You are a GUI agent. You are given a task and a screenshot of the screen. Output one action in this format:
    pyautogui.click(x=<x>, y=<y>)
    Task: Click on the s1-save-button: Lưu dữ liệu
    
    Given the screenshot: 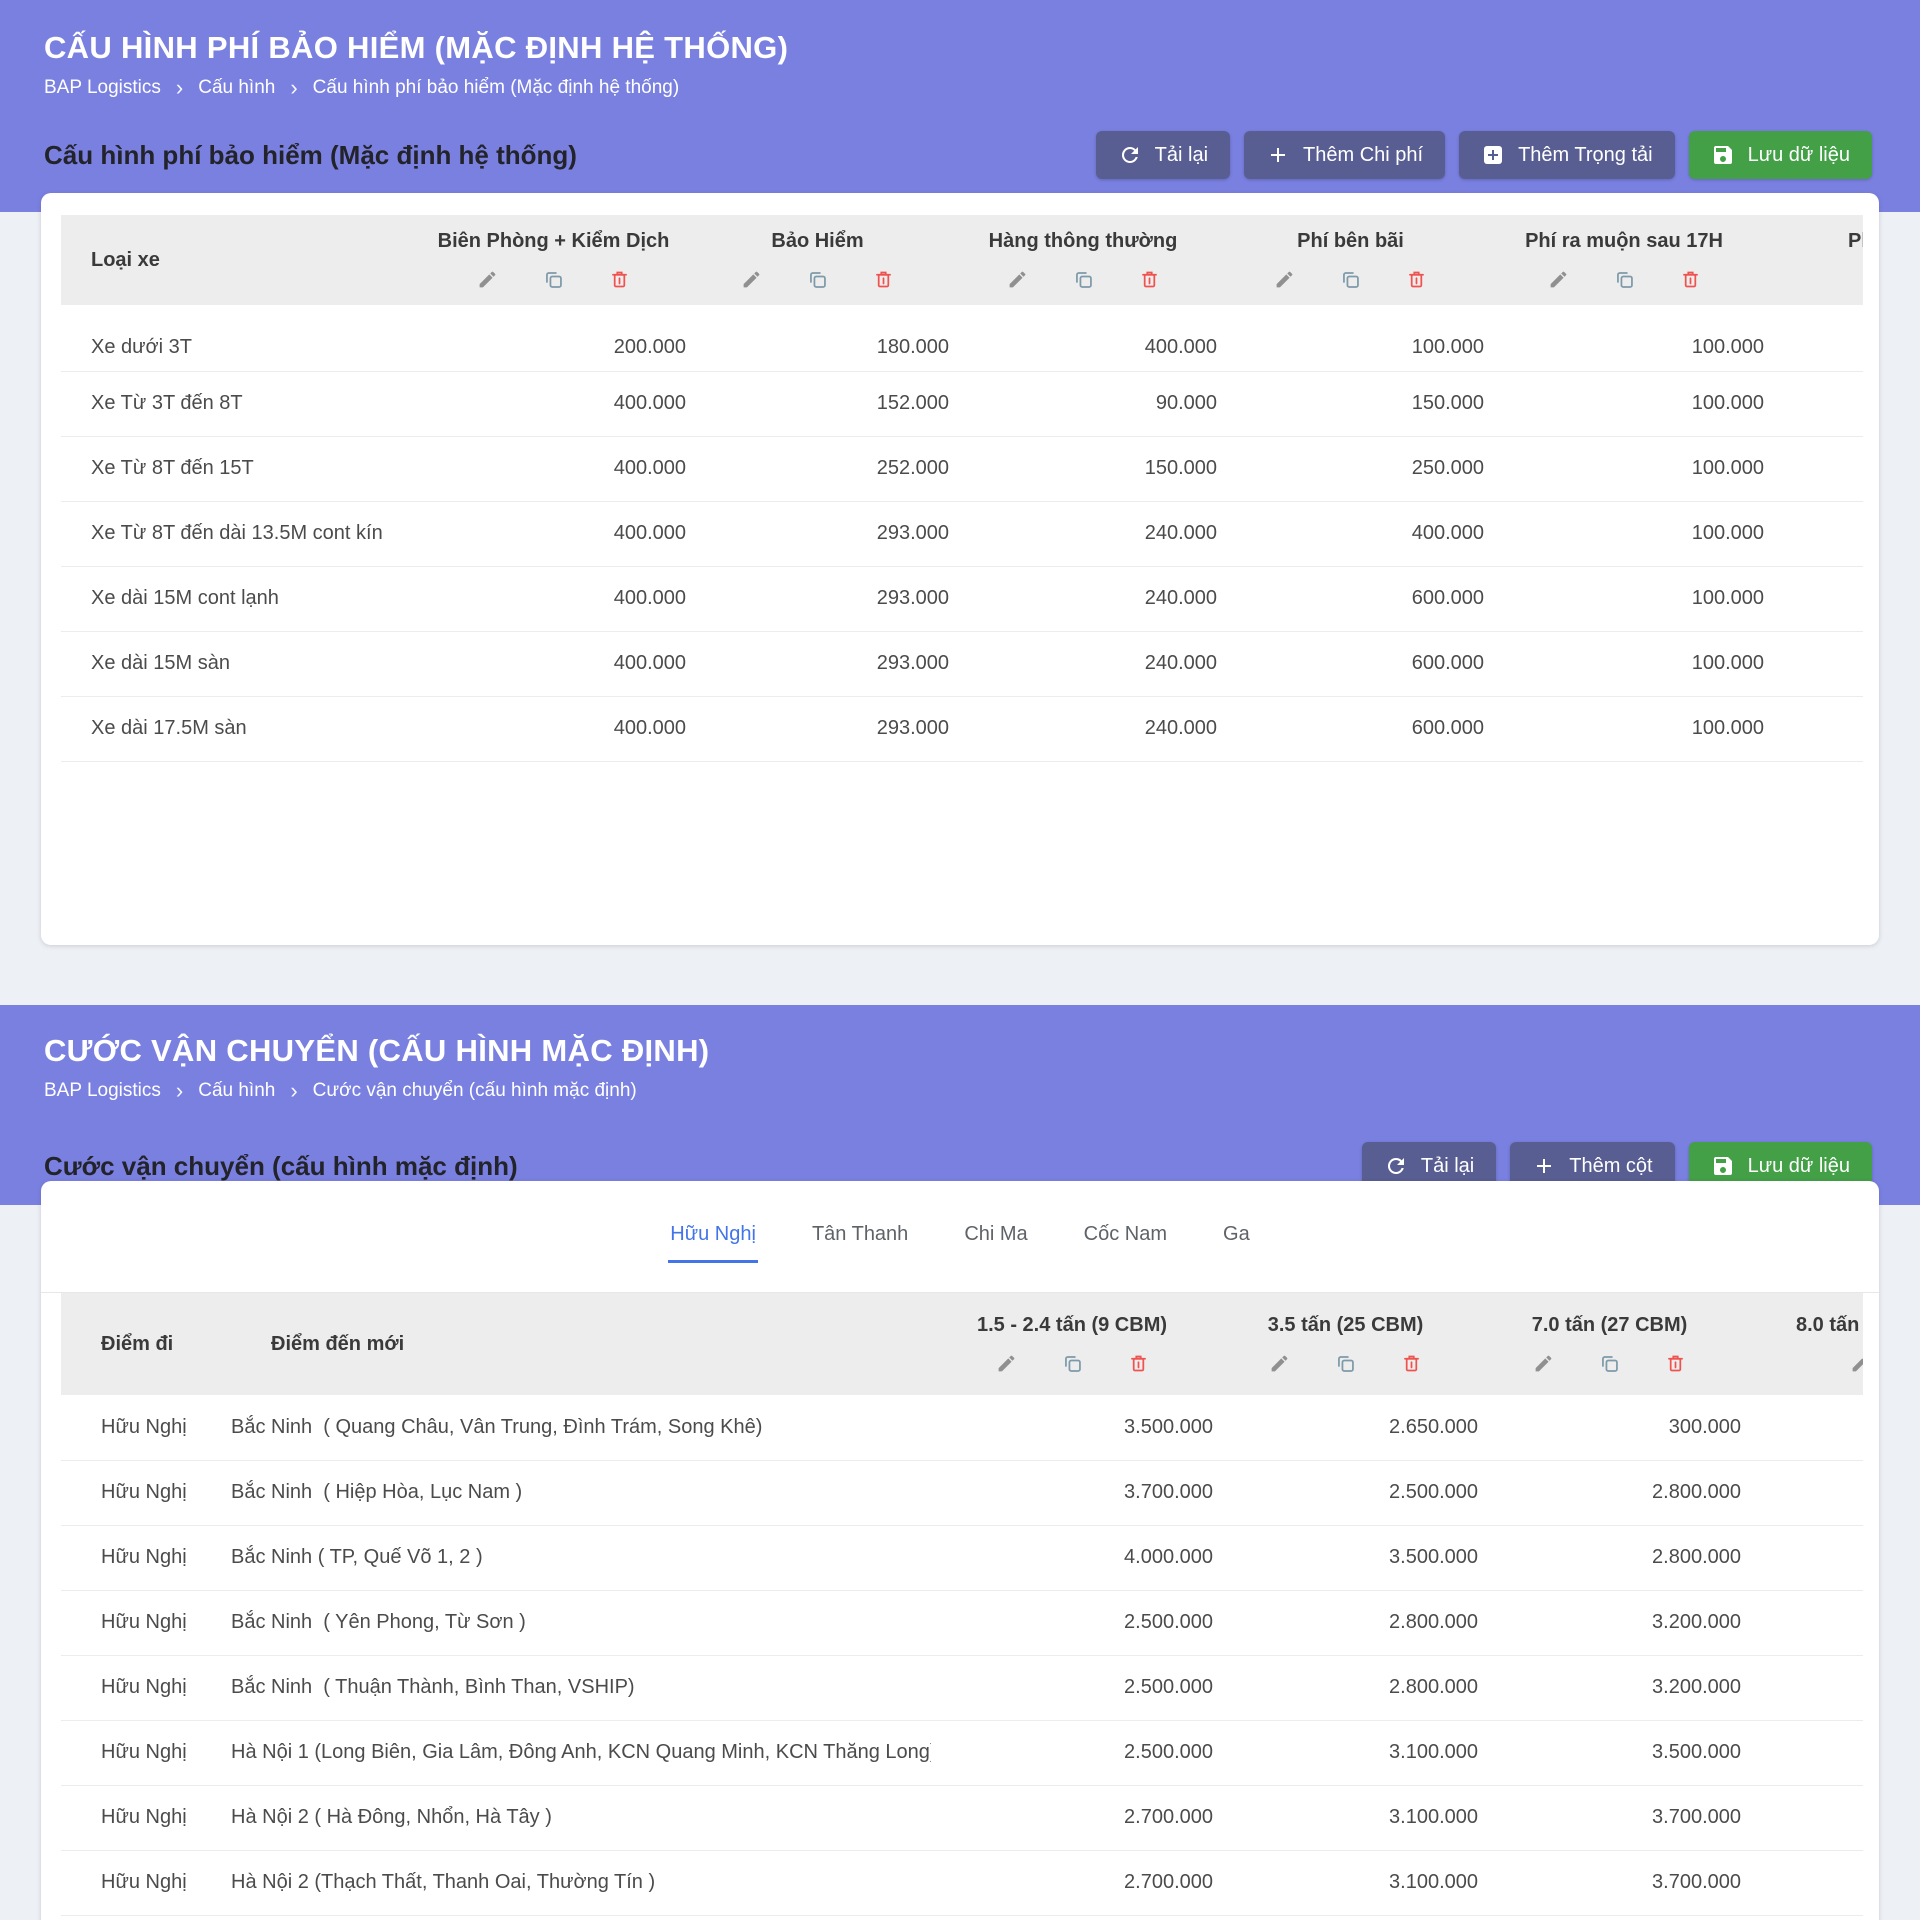 What is the action you would take?
    pyautogui.click(x=1780, y=155)
    